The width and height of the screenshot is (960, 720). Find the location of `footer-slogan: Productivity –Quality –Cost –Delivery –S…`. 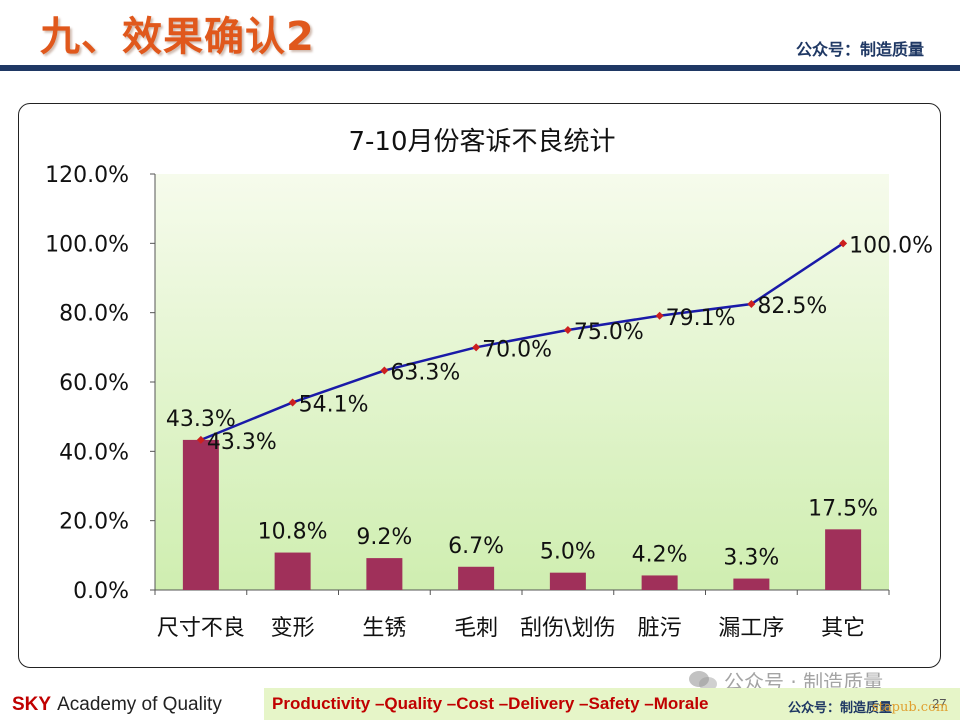

footer-slogan: Productivity –Quality –Cost –Delivery –S… is located at coordinates (490, 703).